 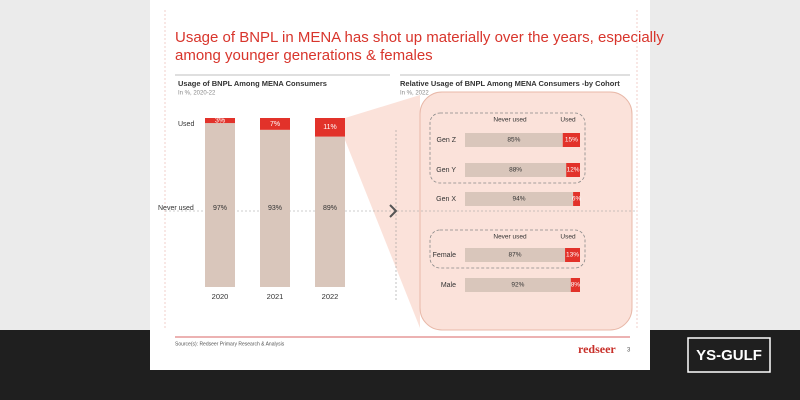 I want to click on slide-title: among younger generations & females, so click(x=304, y=55).